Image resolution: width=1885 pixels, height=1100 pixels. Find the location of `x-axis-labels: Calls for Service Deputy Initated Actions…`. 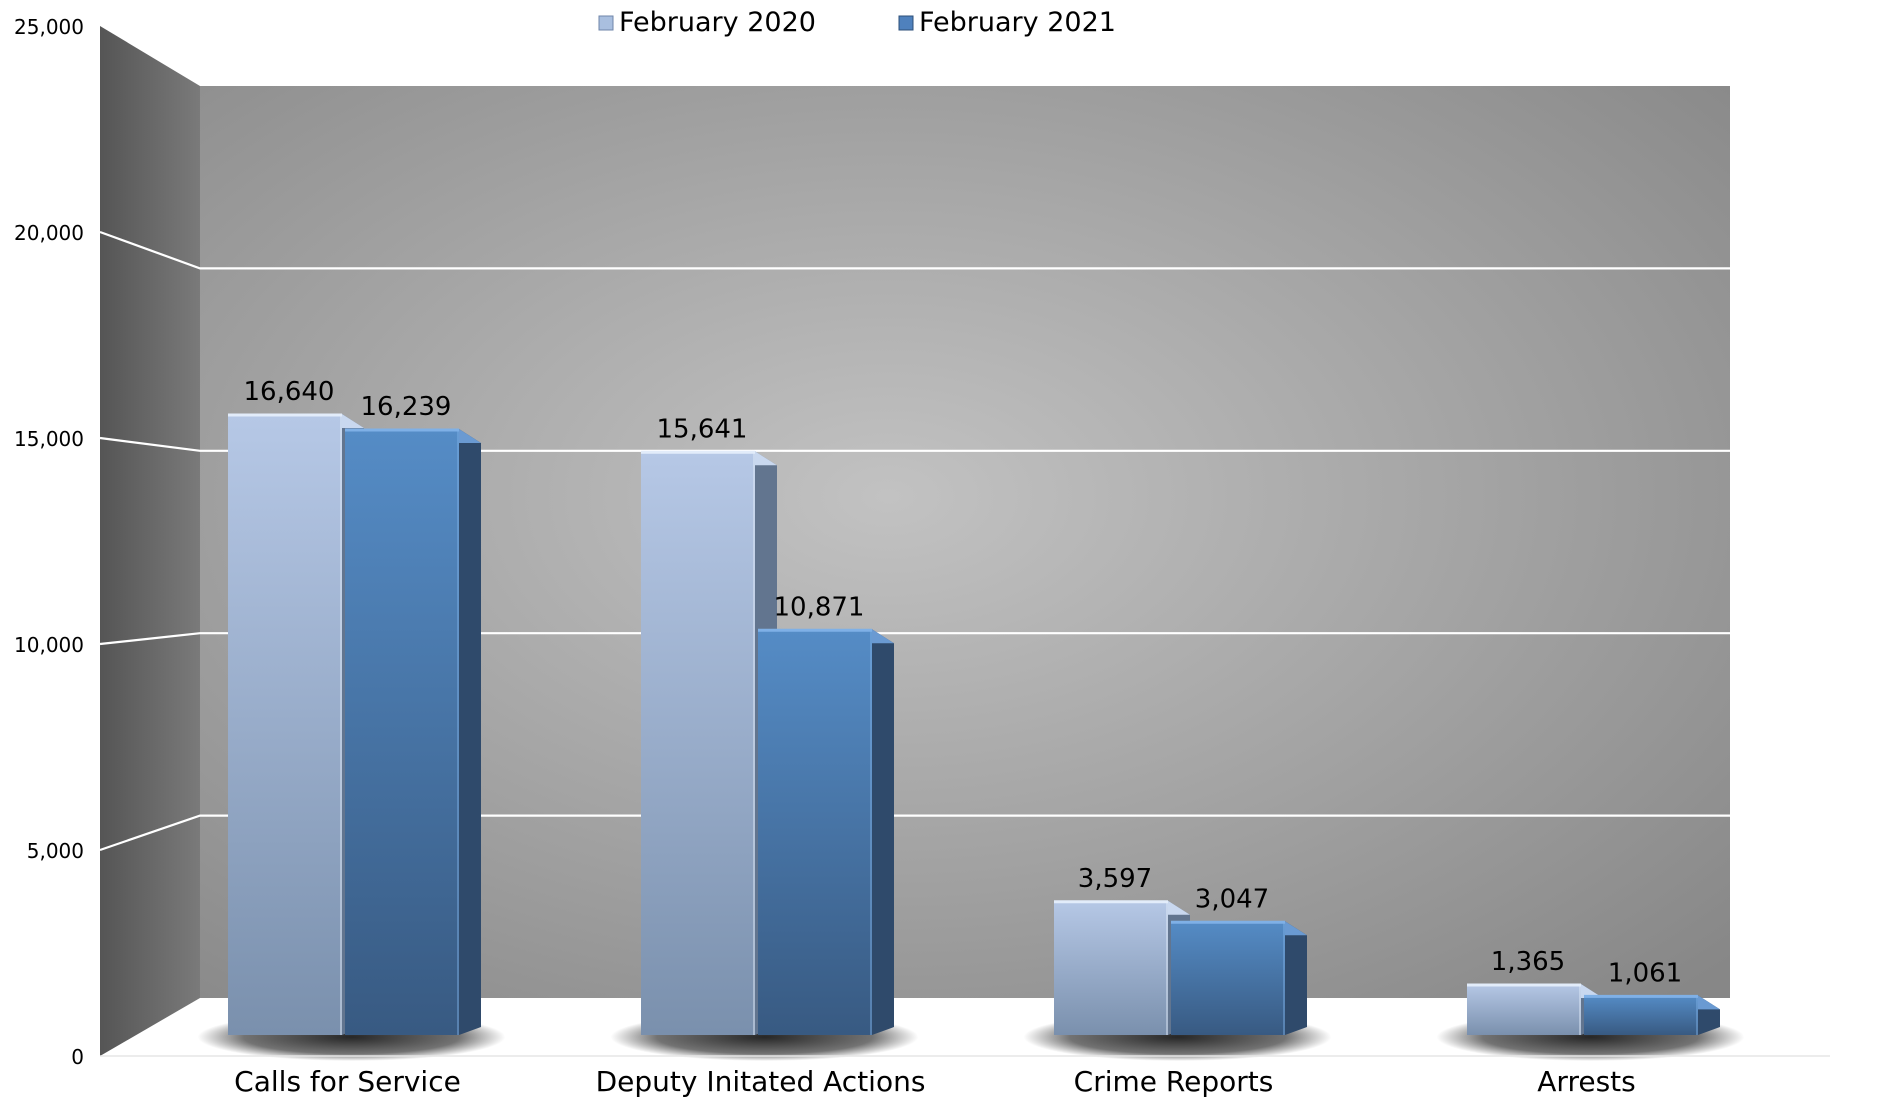

x-axis-labels: Calls for Service Deputy Initated Actions… is located at coordinates (935, 1081).